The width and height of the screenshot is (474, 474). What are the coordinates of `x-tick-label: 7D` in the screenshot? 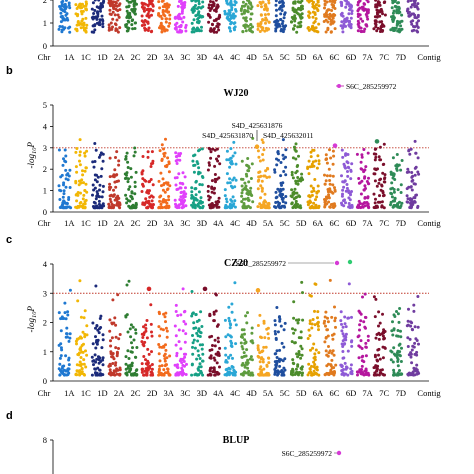 It's located at (401, 223).